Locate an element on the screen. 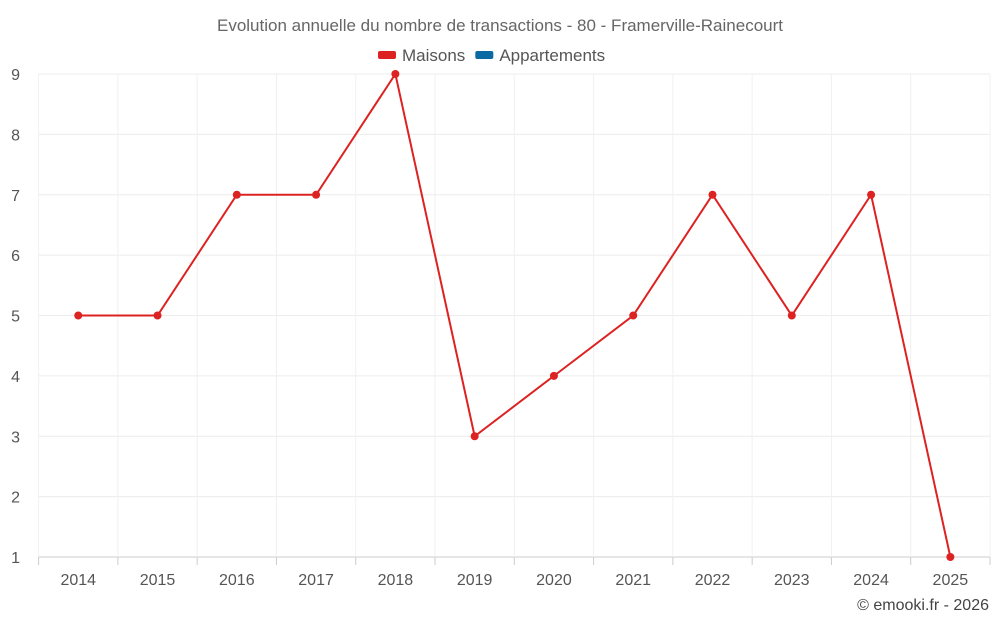 Image resolution: width=1000 pixels, height=625 pixels. y-tick-label: 7 is located at coordinates (15, 196).